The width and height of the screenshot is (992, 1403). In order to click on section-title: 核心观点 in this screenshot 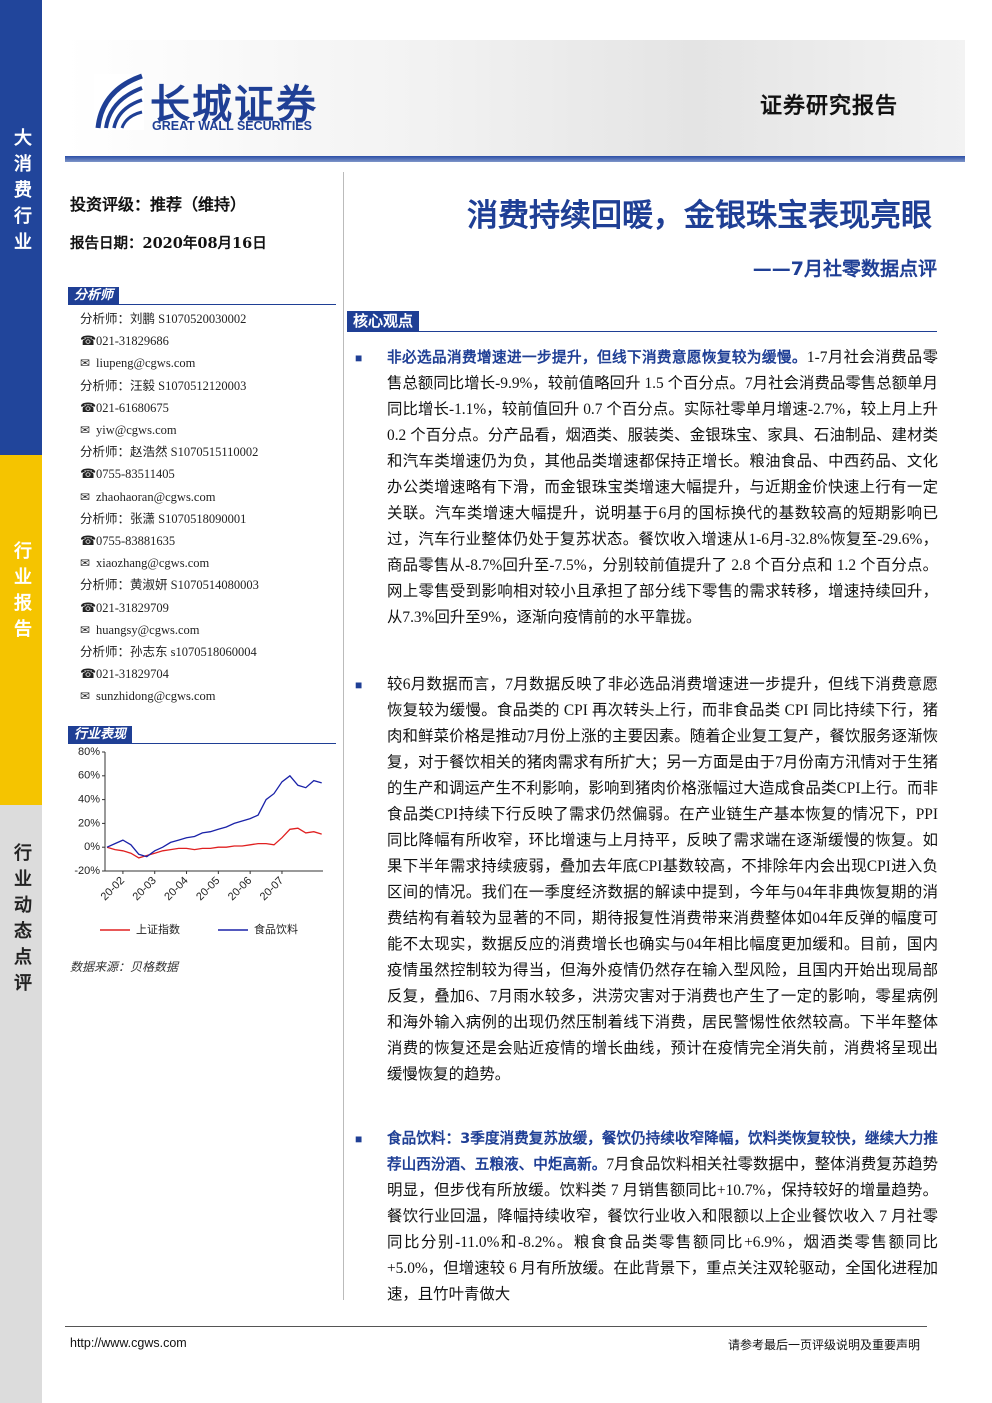, I will do `click(383, 321)`.